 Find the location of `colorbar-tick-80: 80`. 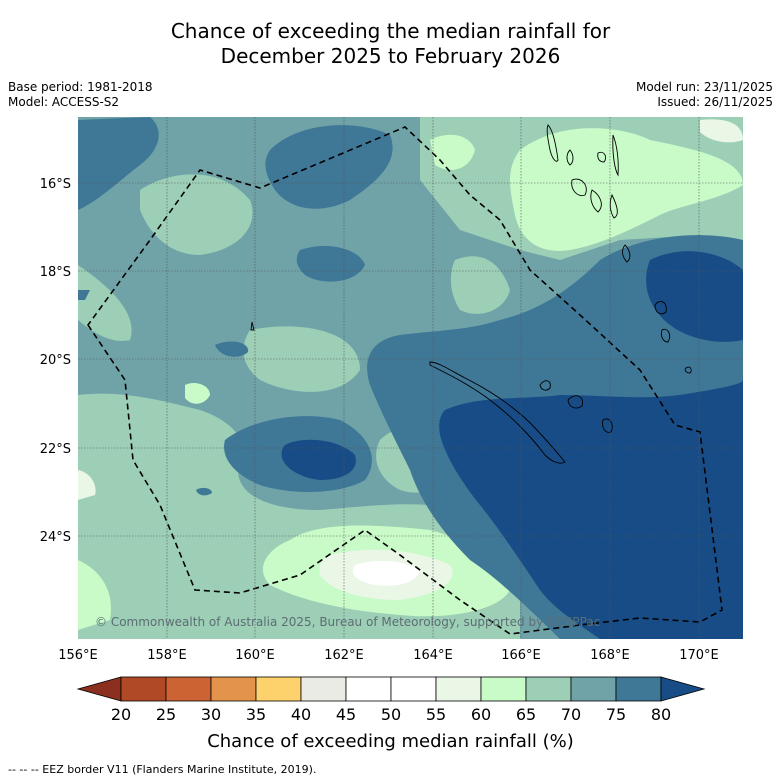

colorbar-tick-80: 80 is located at coordinates (661, 714).